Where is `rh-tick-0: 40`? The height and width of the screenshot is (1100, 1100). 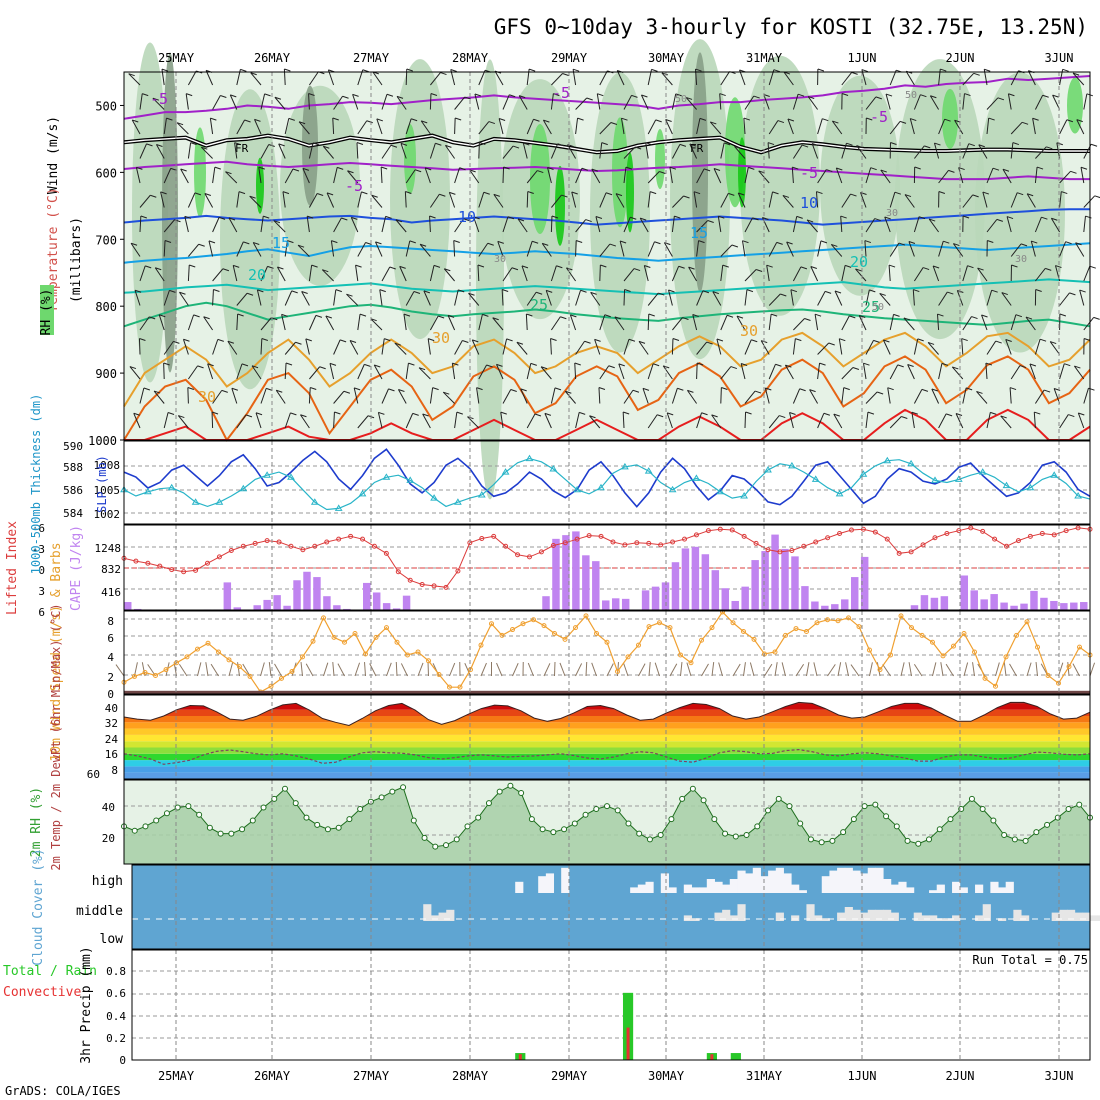 rh-tick-0: 40 is located at coordinates (108, 807).